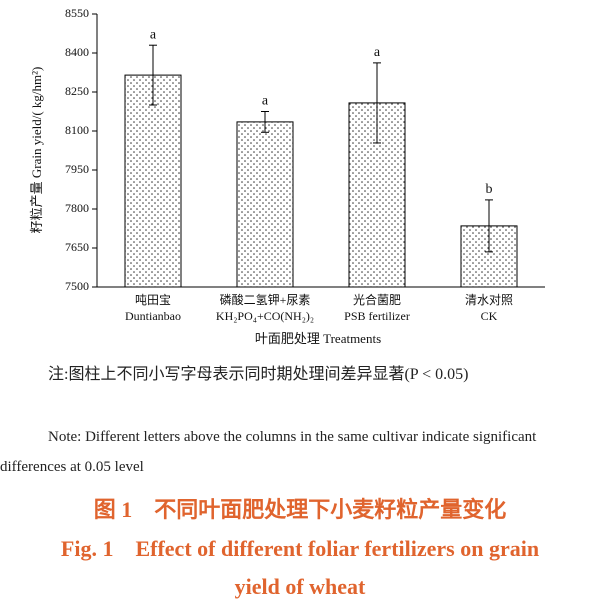 The width and height of the screenshot is (600, 606). Describe the element at coordinates (77, 286) in the screenshot. I see `y-tick-label: 7500` at that location.